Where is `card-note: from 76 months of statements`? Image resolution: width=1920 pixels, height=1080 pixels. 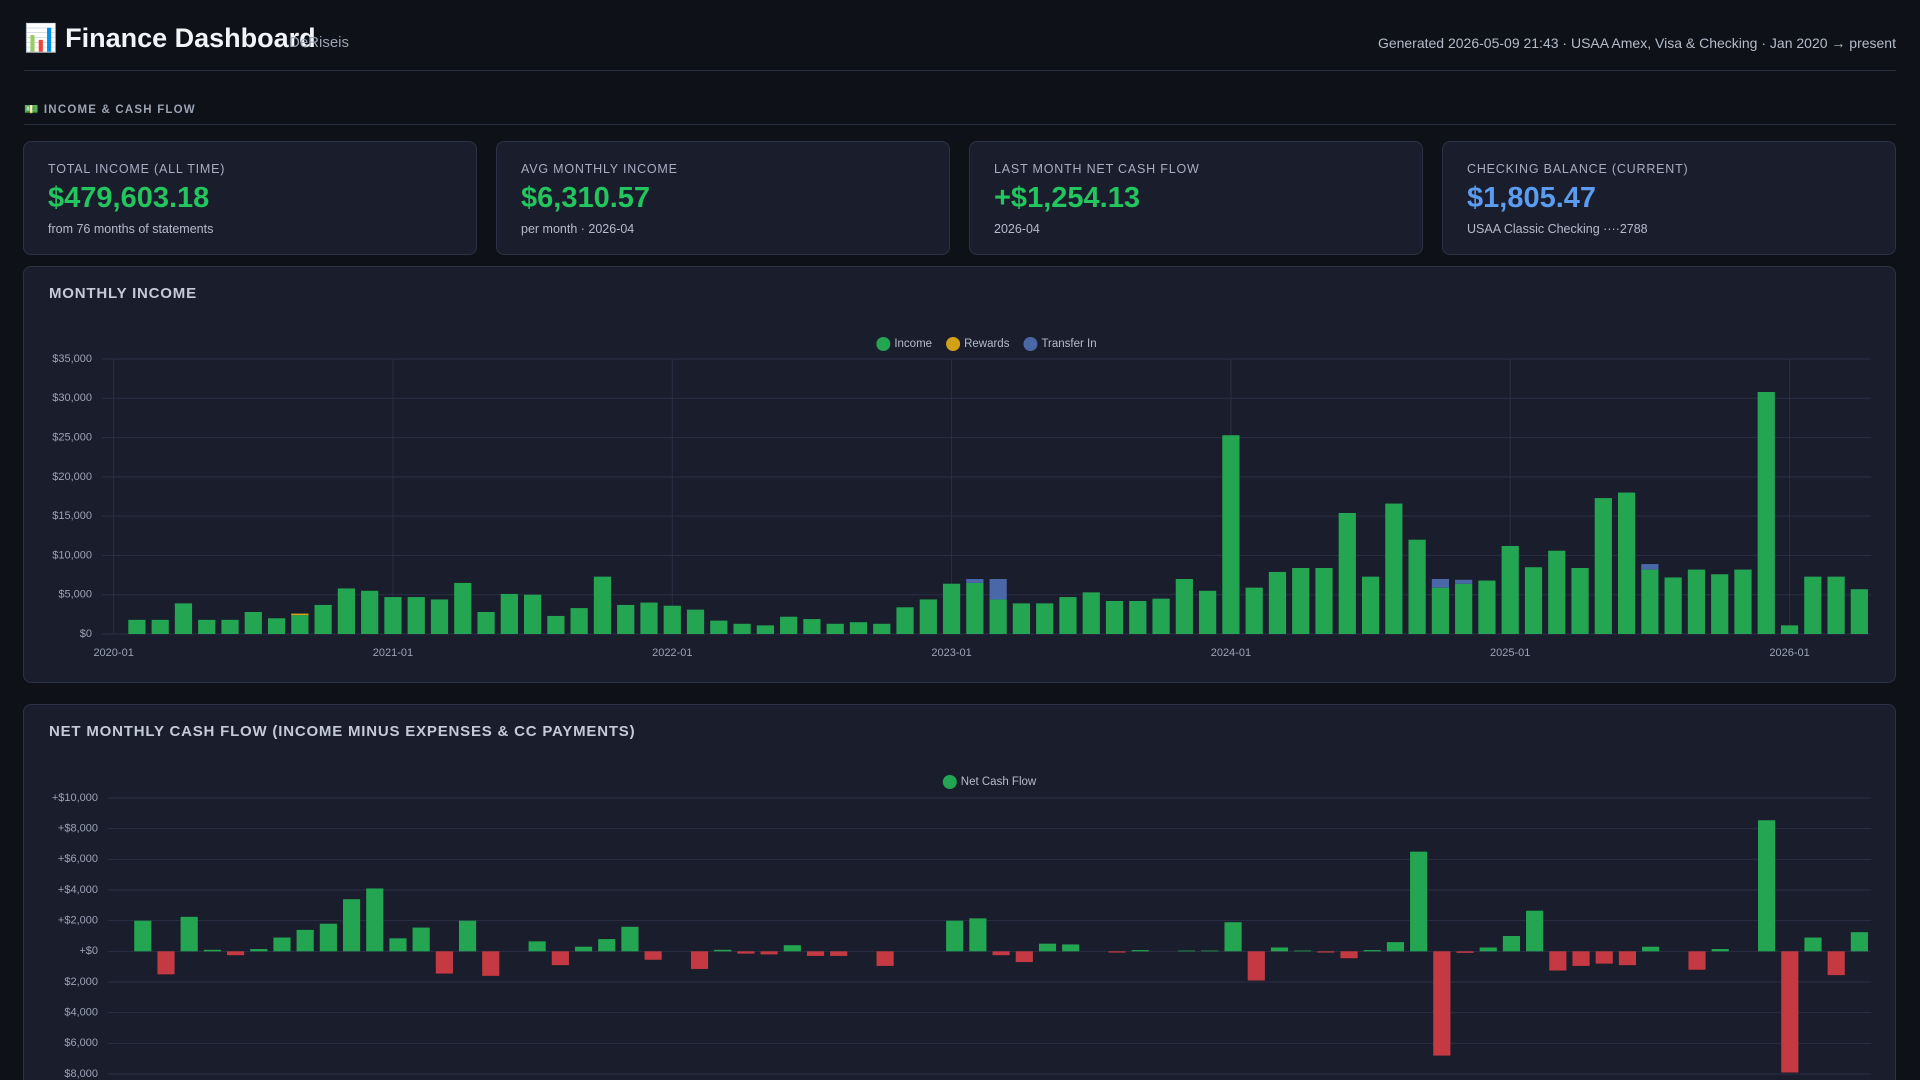 card-note: from 76 months of statements is located at coordinates (131, 229).